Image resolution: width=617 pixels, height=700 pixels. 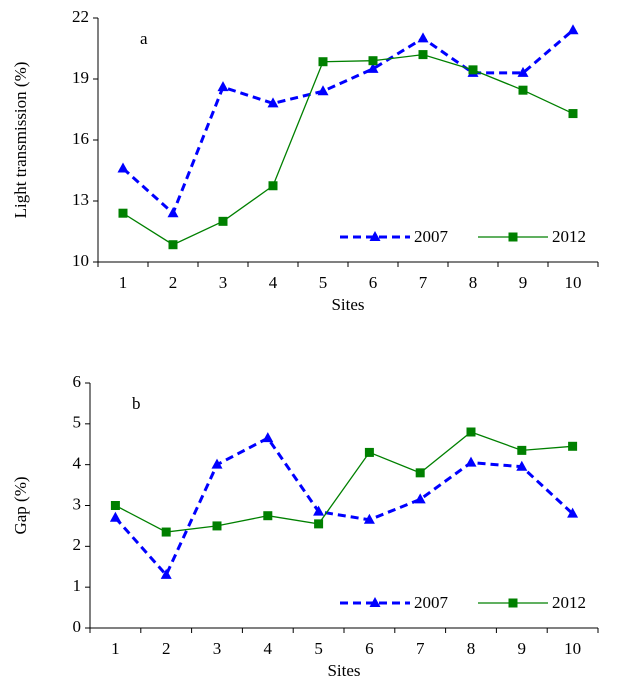 I want to click on y-axis-label: Light transmission (%), so click(x=20, y=140).